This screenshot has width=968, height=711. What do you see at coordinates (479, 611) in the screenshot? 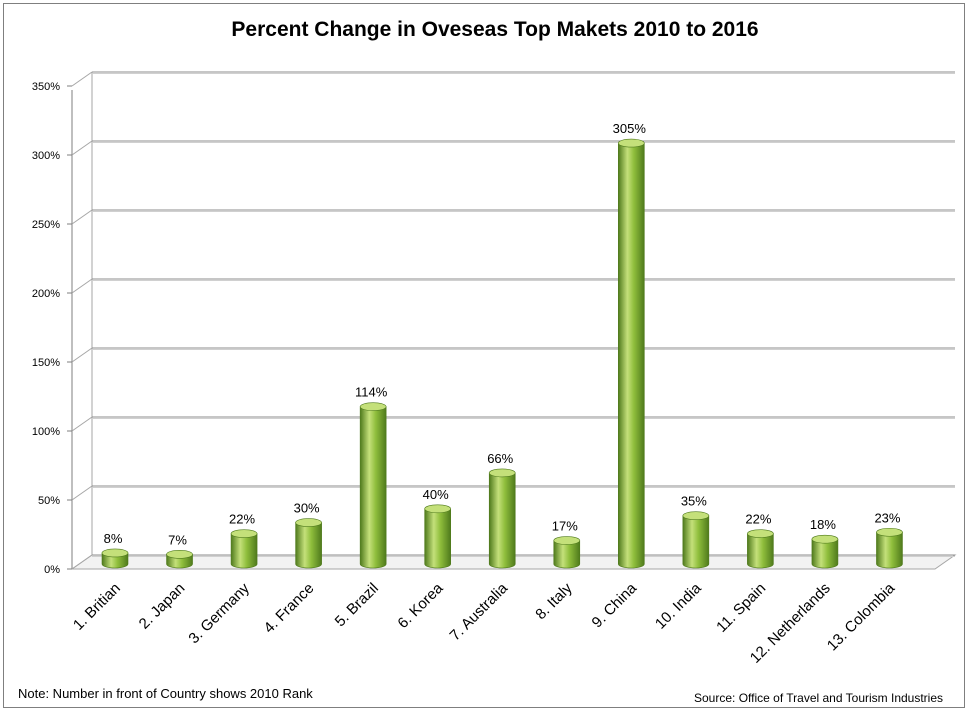
I see `x-tick-label: 7. Australia` at bounding box center [479, 611].